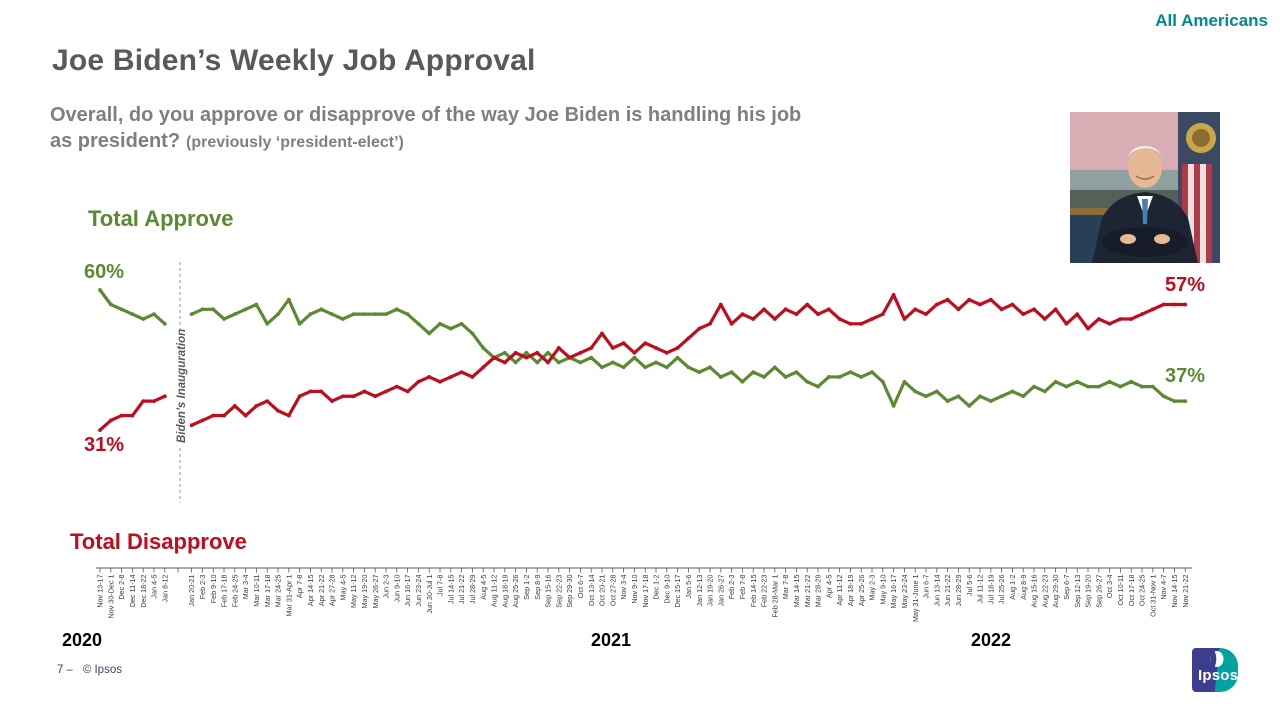  I want to click on svg-text: Feb 22-23, so click(764, 590).